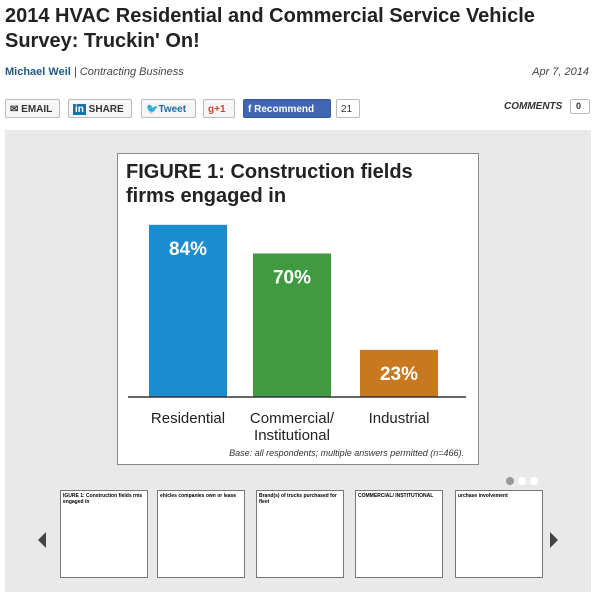  I want to click on category-label: Commercial/Institutional, so click(292, 427).